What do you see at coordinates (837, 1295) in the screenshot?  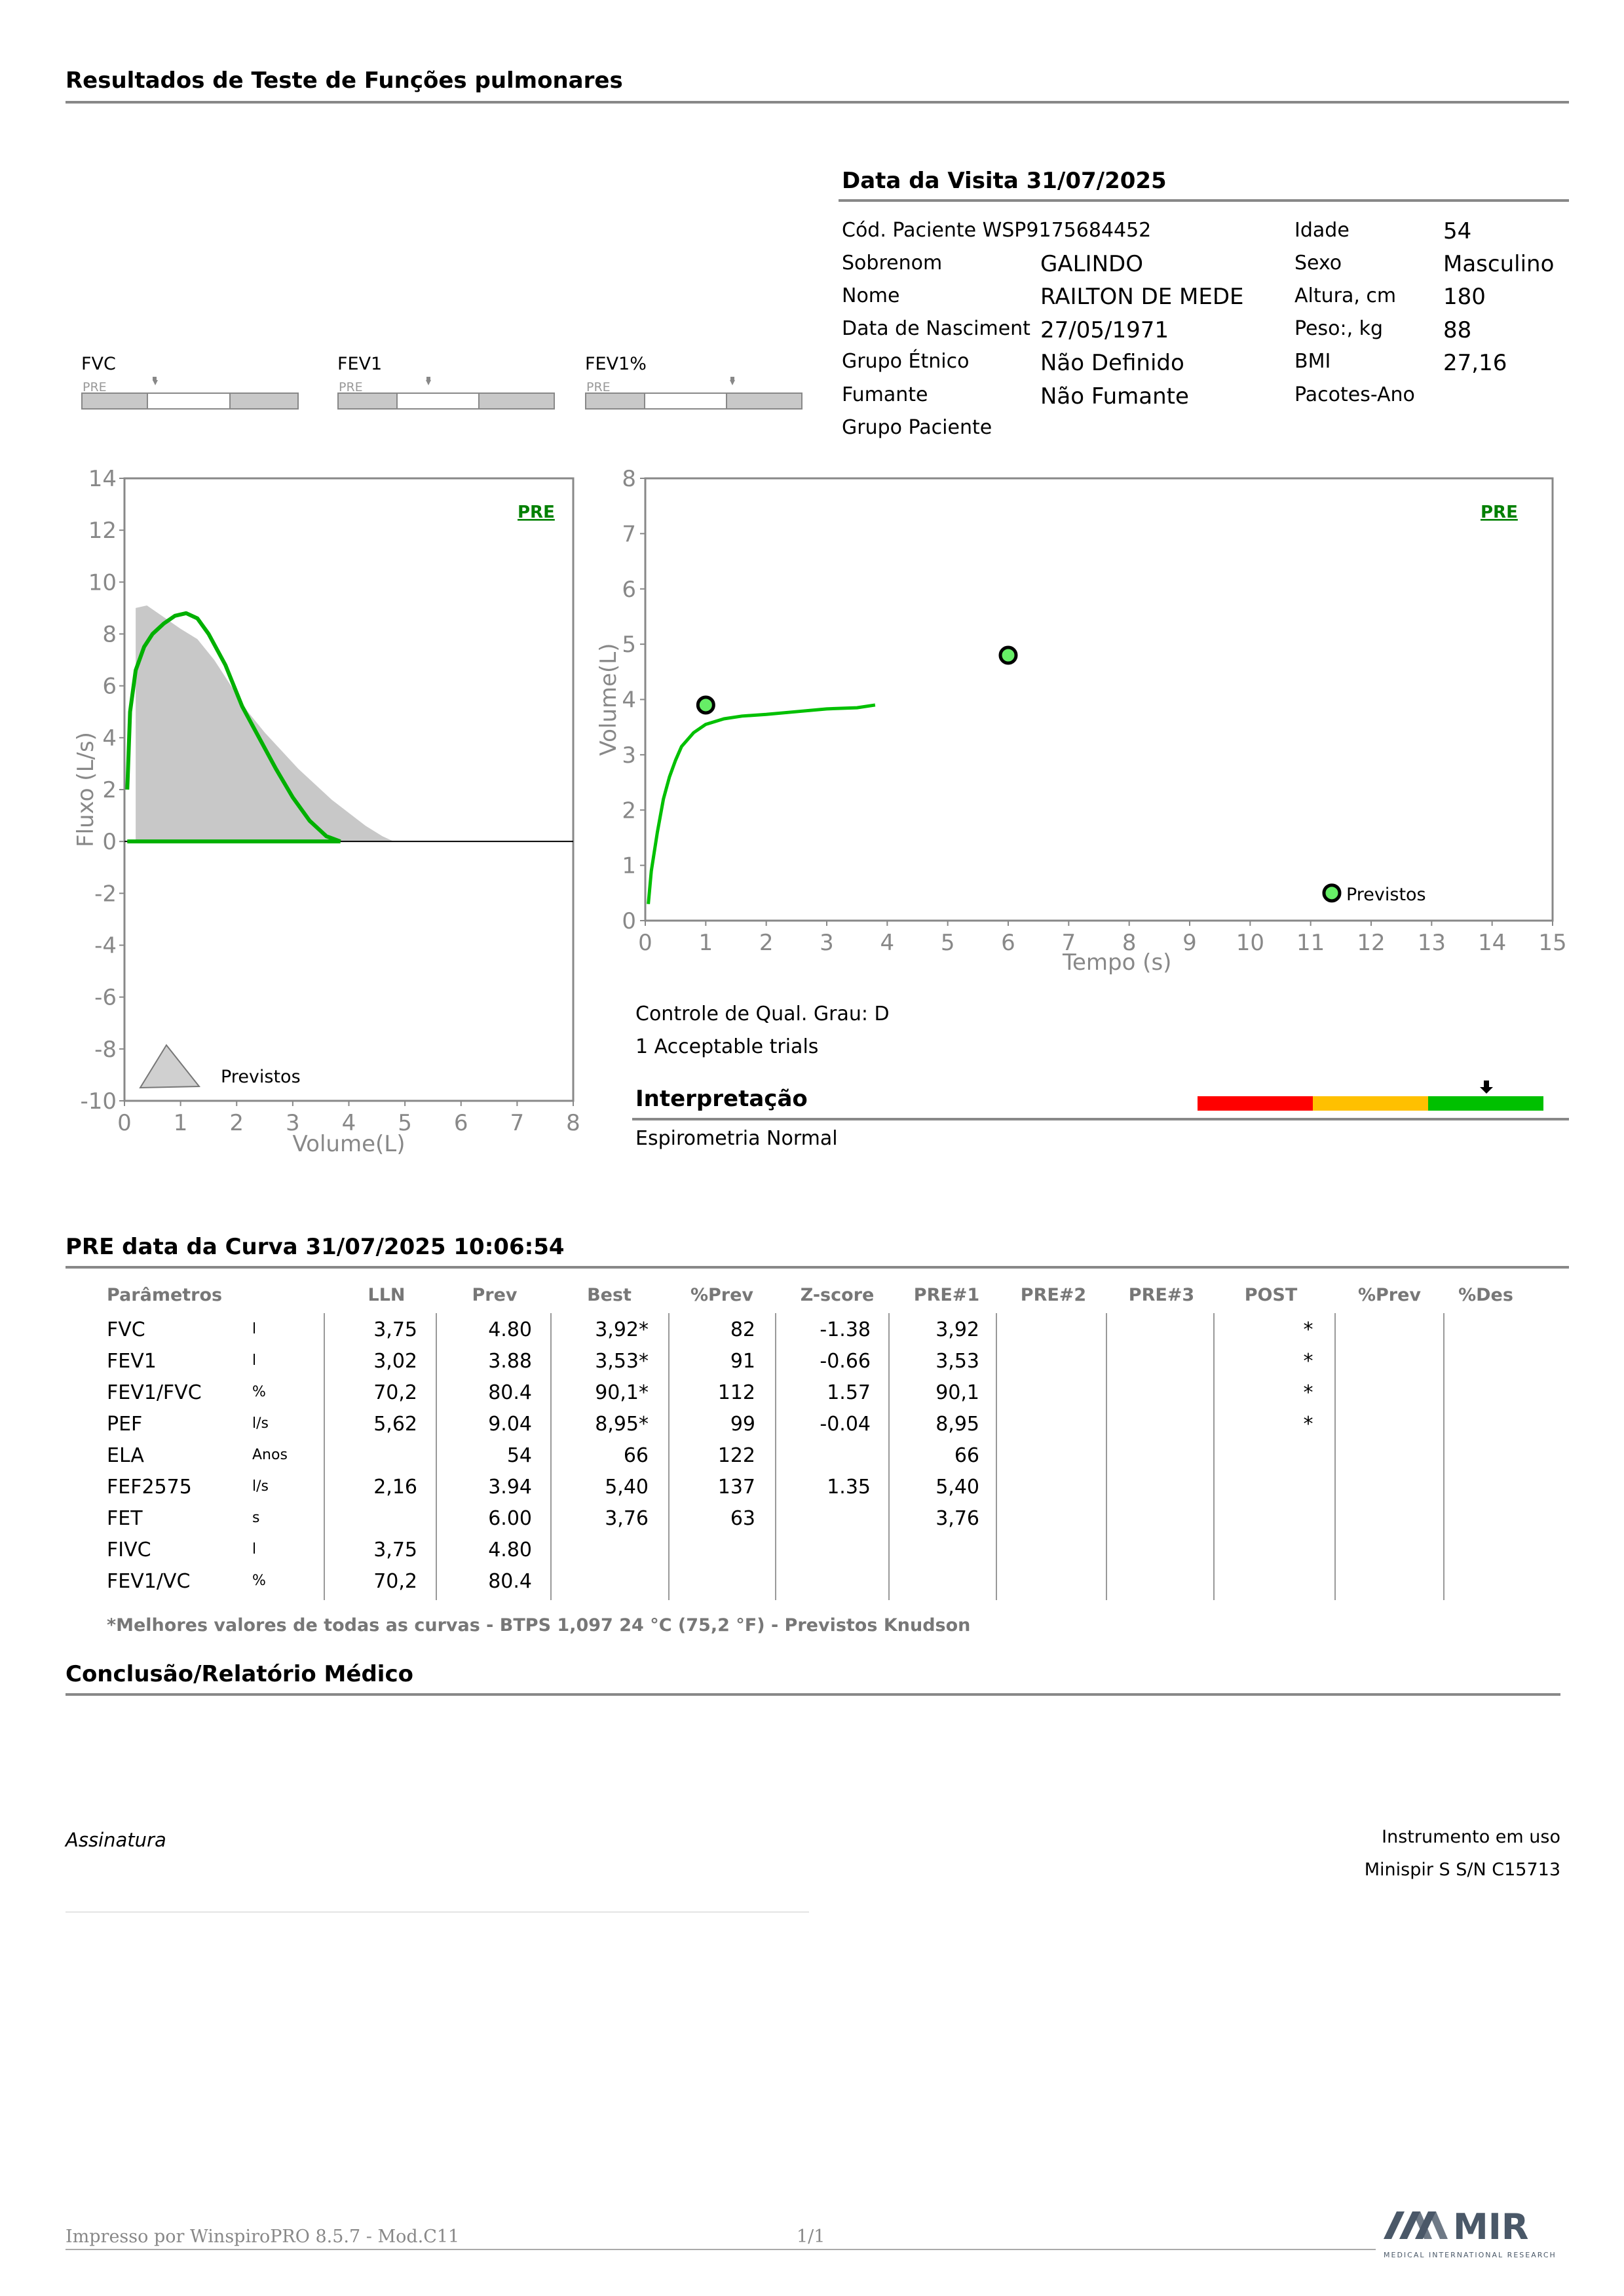 I see `col-header-zscore: Z-score` at bounding box center [837, 1295].